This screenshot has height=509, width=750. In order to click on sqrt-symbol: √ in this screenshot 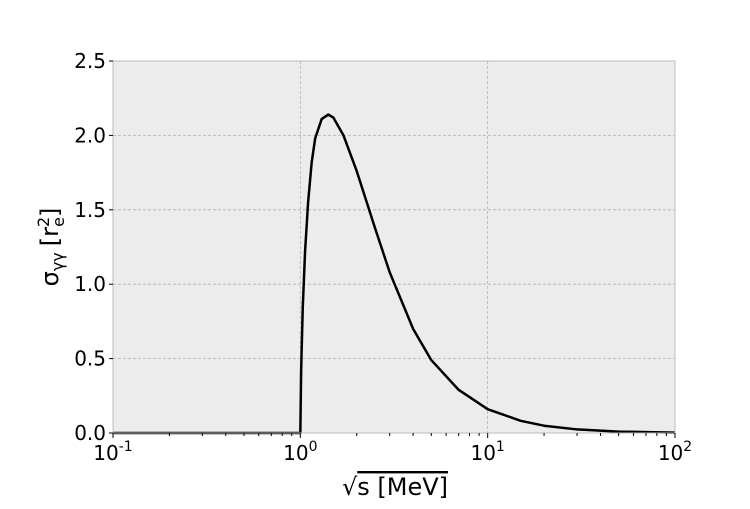, I will do `click(350, 487)`.